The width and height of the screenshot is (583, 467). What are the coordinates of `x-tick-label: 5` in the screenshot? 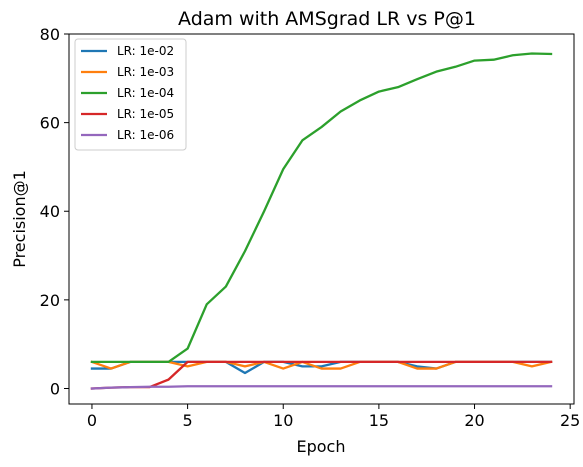 It's located at (188, 420).